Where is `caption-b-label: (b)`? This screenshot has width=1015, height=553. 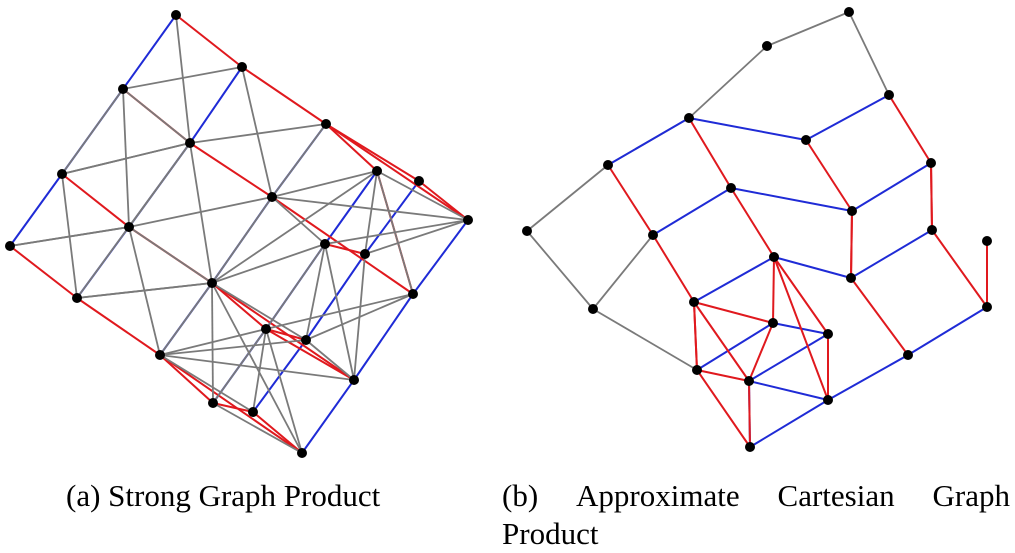
caption-b-label: (b) is located at coordinates (520, 495).